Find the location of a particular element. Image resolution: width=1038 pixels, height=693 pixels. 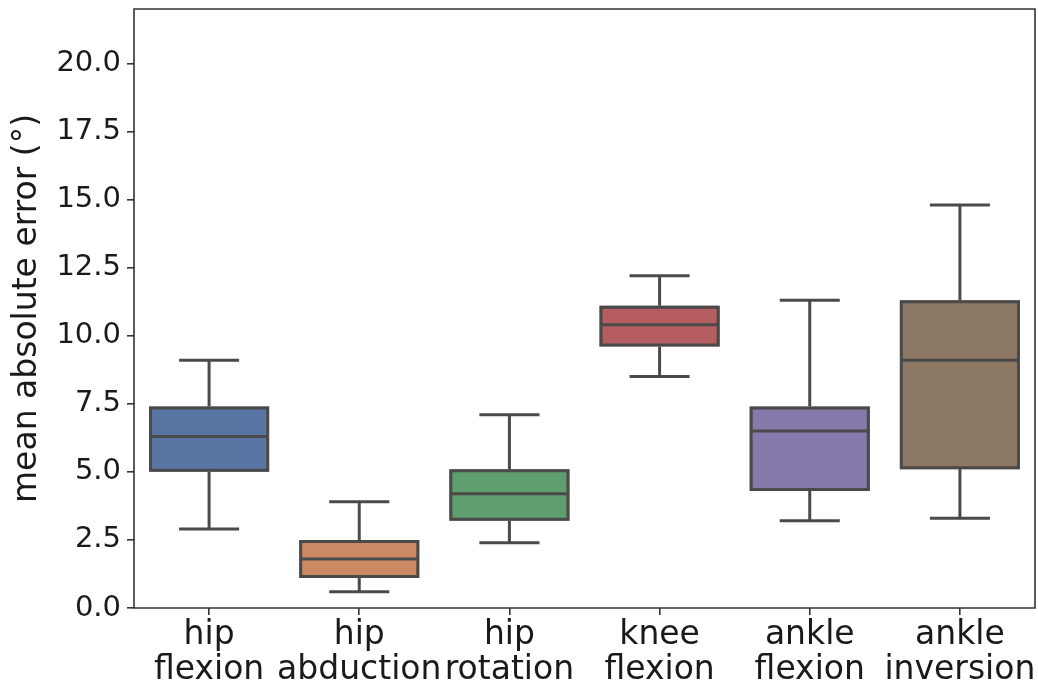

x-tick-label: ankle inversion is located at coordinates (960, 650).